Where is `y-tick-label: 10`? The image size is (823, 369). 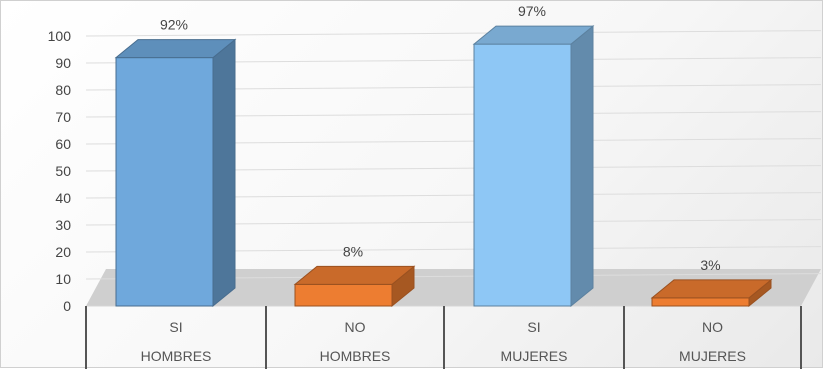
y-tick-label: 10 is located at coordinates (63, 279).